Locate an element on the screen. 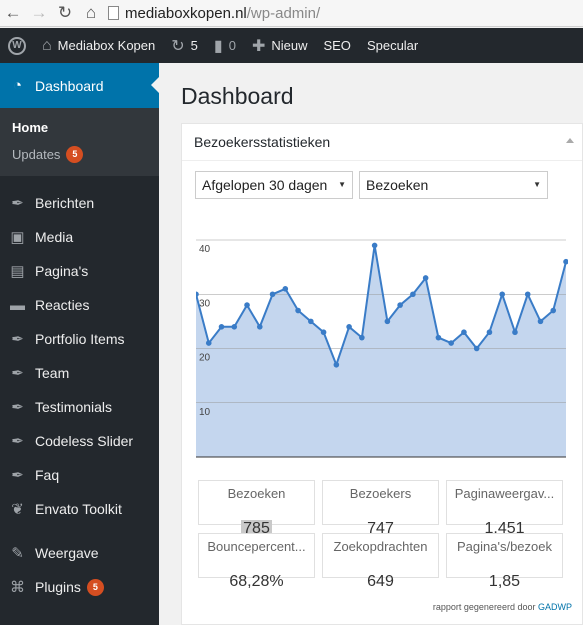 This screenshot has height=625, width=583. url-path: /wp-admin/ is located at coordinates (283, 13).